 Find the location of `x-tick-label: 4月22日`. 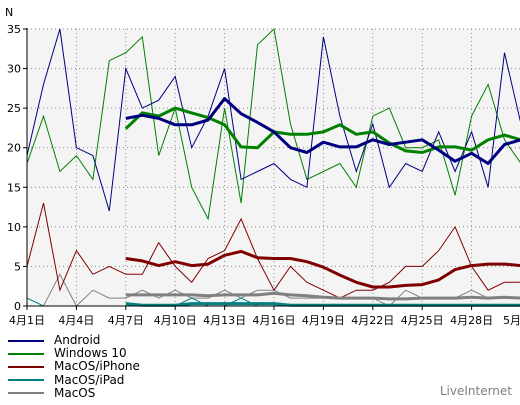

x-tick-label: 4月22日 is located at coordinates (372, 320).